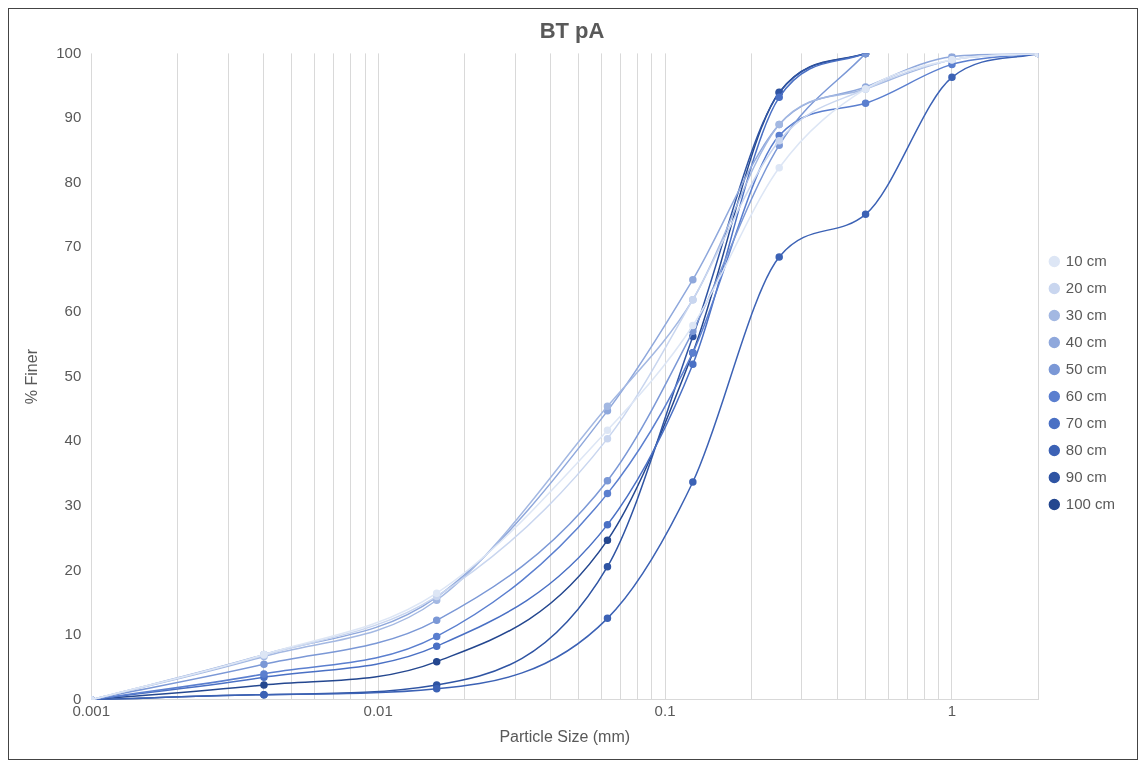  I want to click on x-axis-title: Particle Size (mm), so click(565, 736).